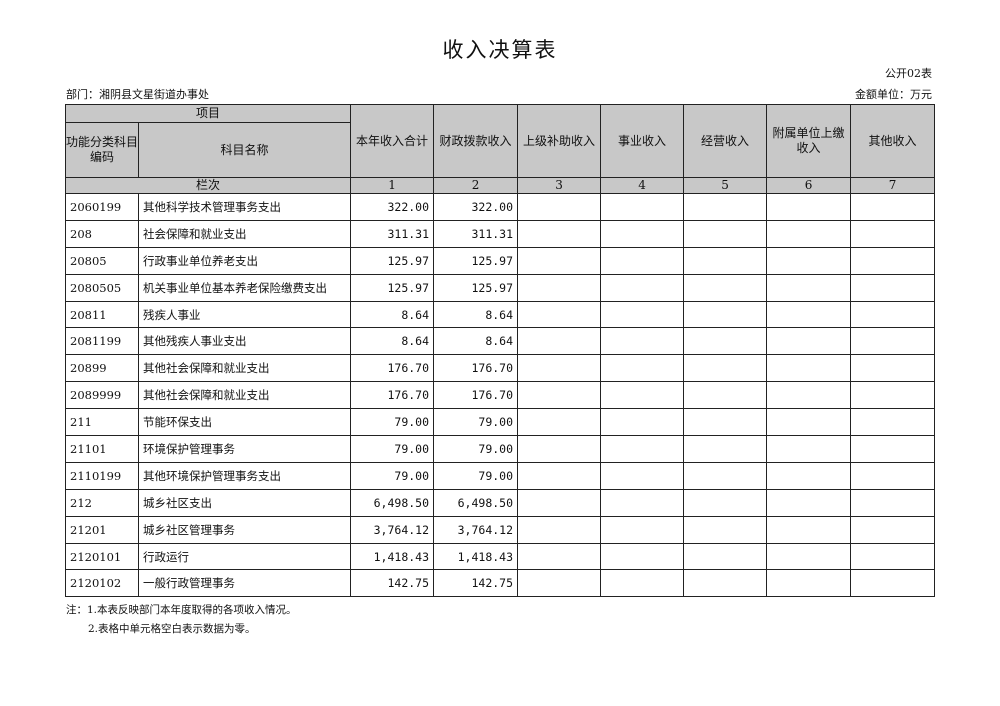 This screenshot has width=1000, height=706. Describe the element at coordinates (392, 207) in the screenshot. I see `cell-total: 322.00` at that location.